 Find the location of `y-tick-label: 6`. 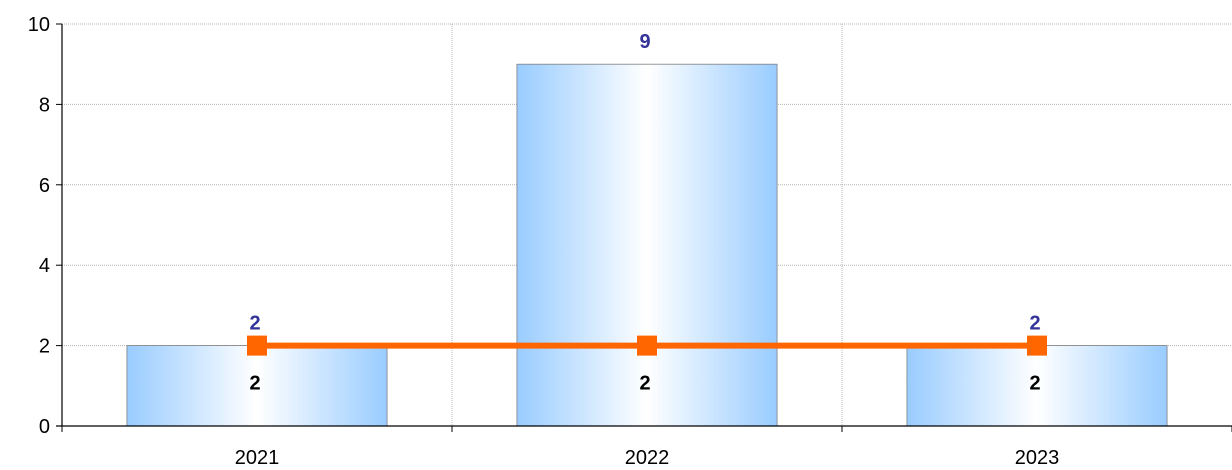

y-tick-label: 6 is located at coordinates (44, 186).